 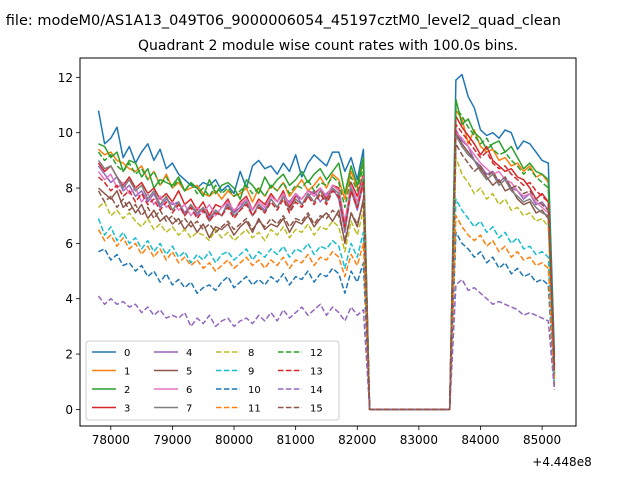 I want to click on x-tick-label: 84000, so click(x=480, y=440).